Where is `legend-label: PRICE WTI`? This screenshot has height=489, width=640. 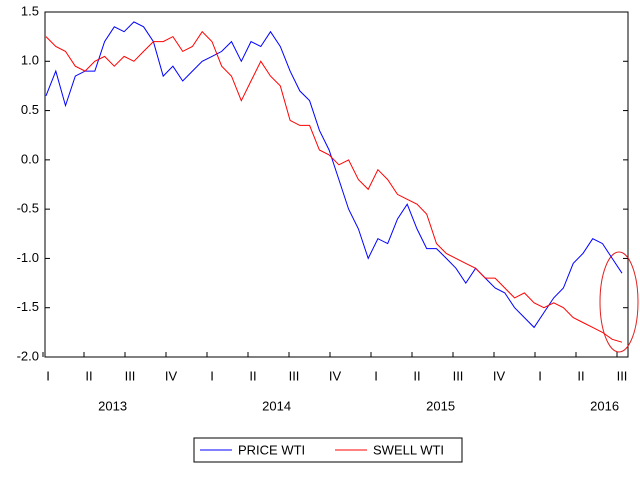
legend-label: PRICE WTI is located at coordinates (271, 449).